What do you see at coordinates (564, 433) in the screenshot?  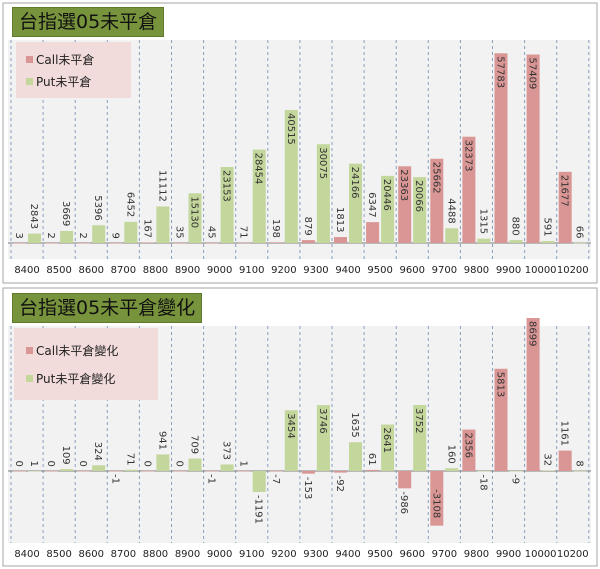 I see `data-label: 1161` at bounding box center [564, 433].